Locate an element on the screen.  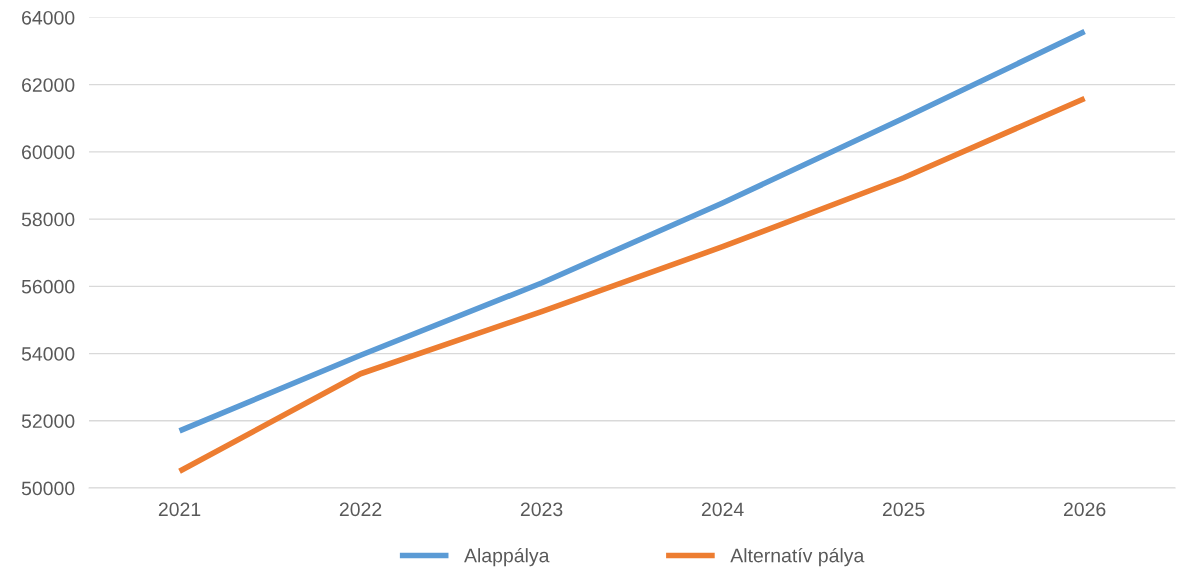
x-tick-label: 2022 is located at coordinates (360, 509).